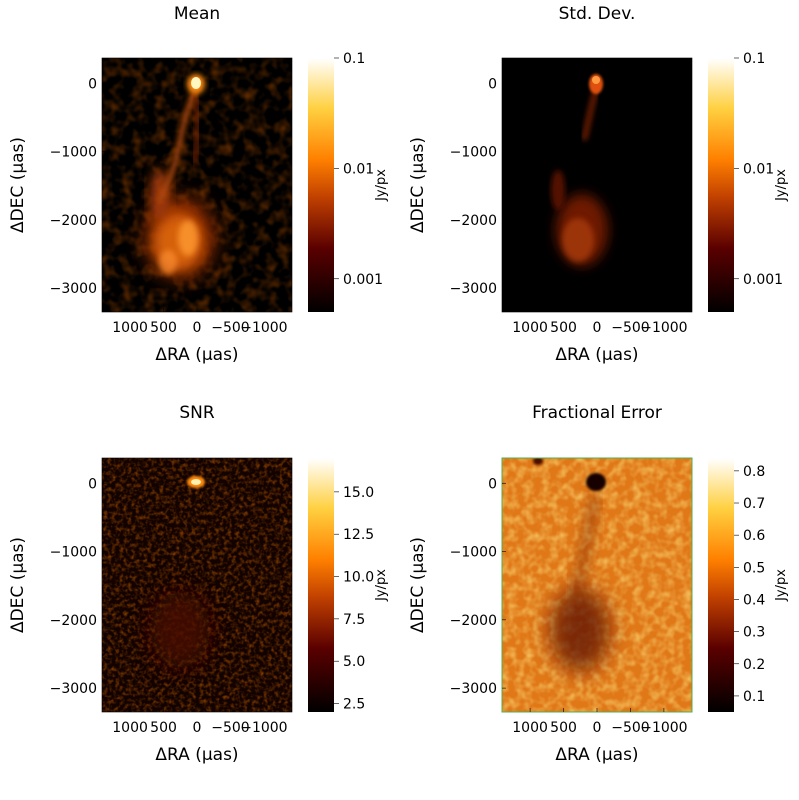 Image resolution: width=799 pixels, height=800 pixels. What do you see at coordinates (197, 14) in the screenshot?
I see `panel-title: Mean` at bounding box center [197, 14].